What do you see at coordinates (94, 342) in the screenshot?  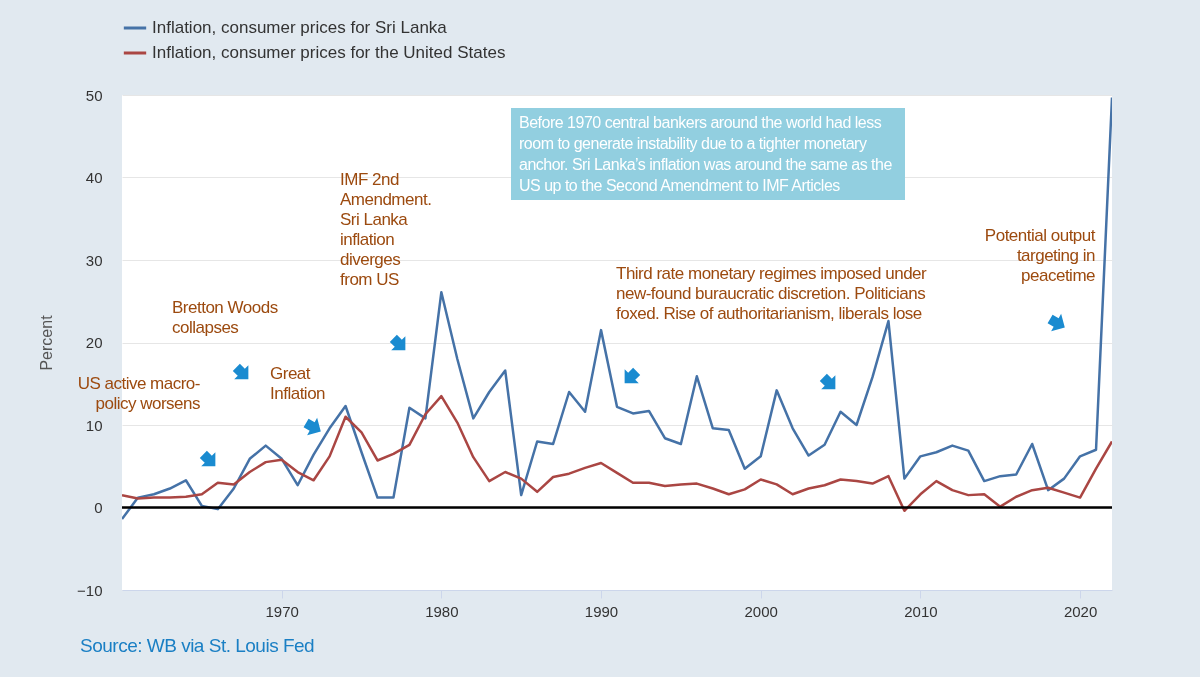 I see `y-tick-label: 20` at bounding box center [94, 342].